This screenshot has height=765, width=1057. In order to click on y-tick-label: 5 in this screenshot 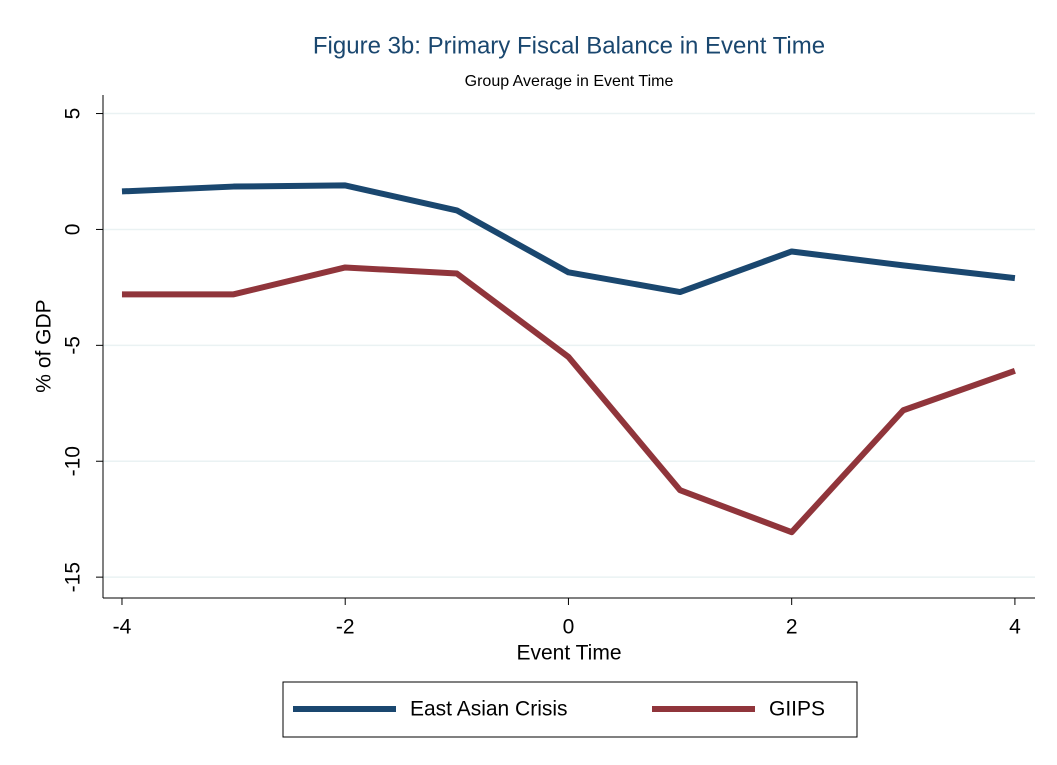, I will do `click(73, 114)`.